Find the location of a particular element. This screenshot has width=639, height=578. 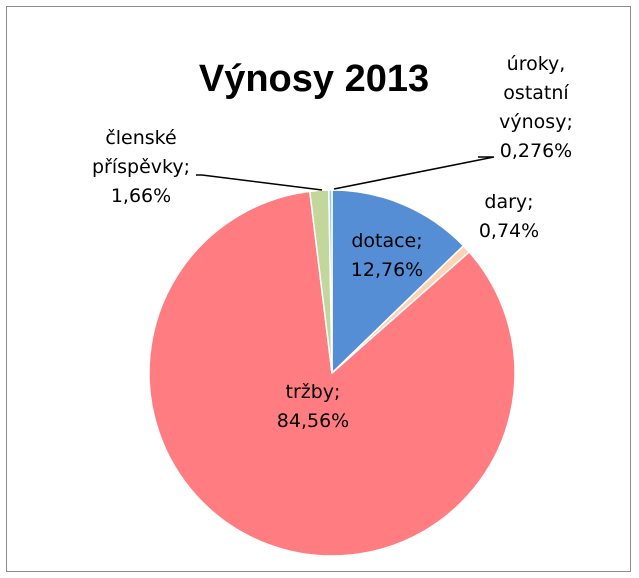

data-label-dotace: dotace; 12,76% is located at coordinates (387, 255).